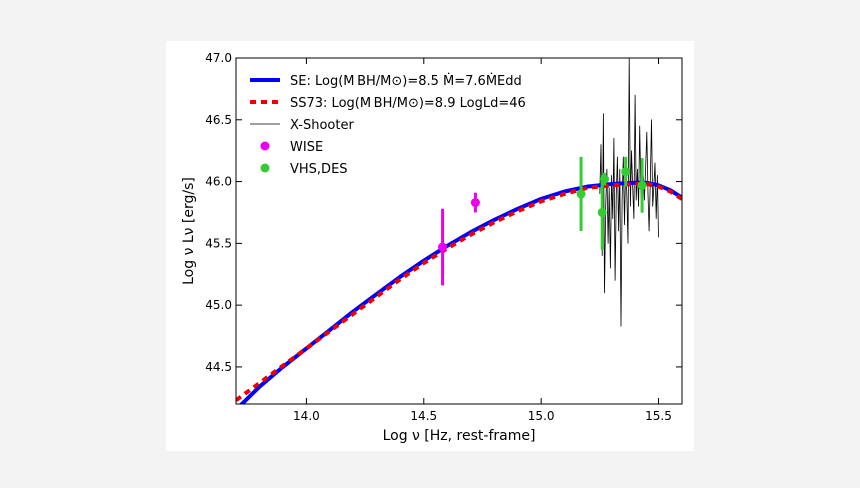  Describe the element at coordinates (218, 243) in the screenshot. I see `y-tick-label-2: 45.5` at that location.